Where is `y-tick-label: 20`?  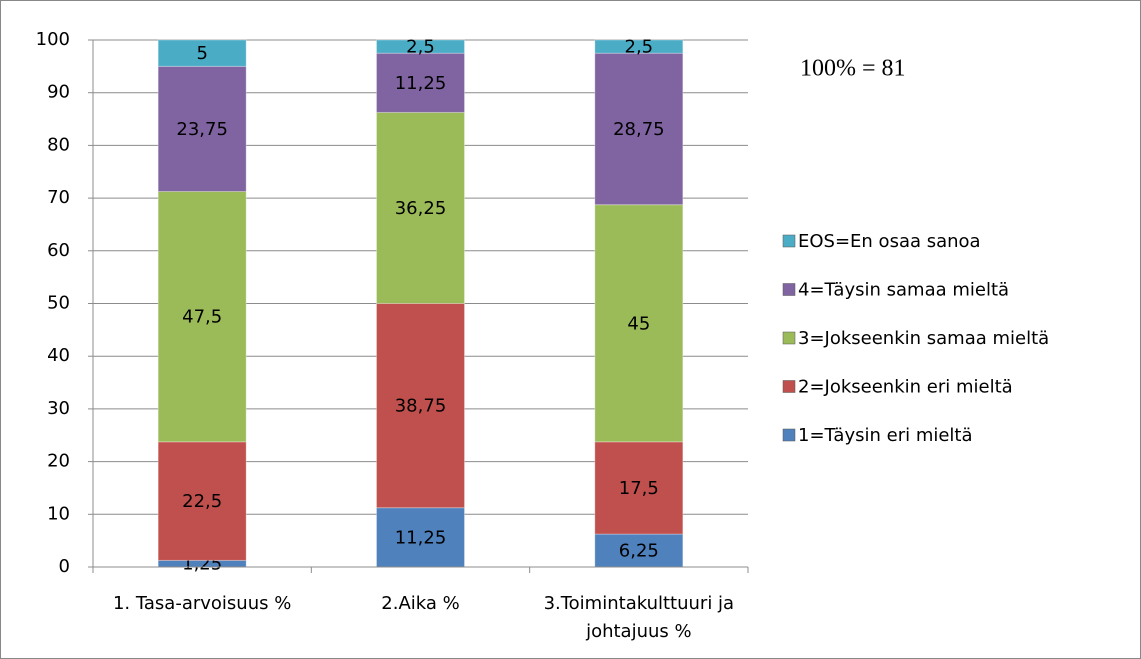
y-tick-label: 20 is located at coordinates (58, 461).